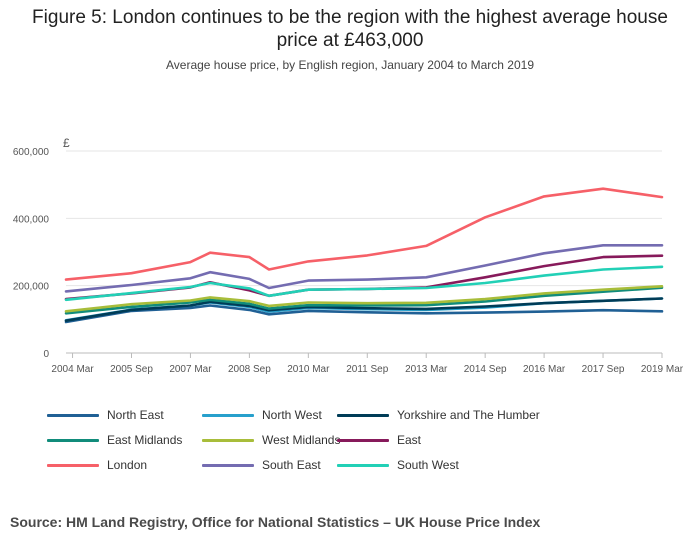 This screenshot has width=700, height=549. What do you see at coordinates (301, 440) in the screenshot?
I see `legend-label: West Midlands` at bounding box center [301, 440].